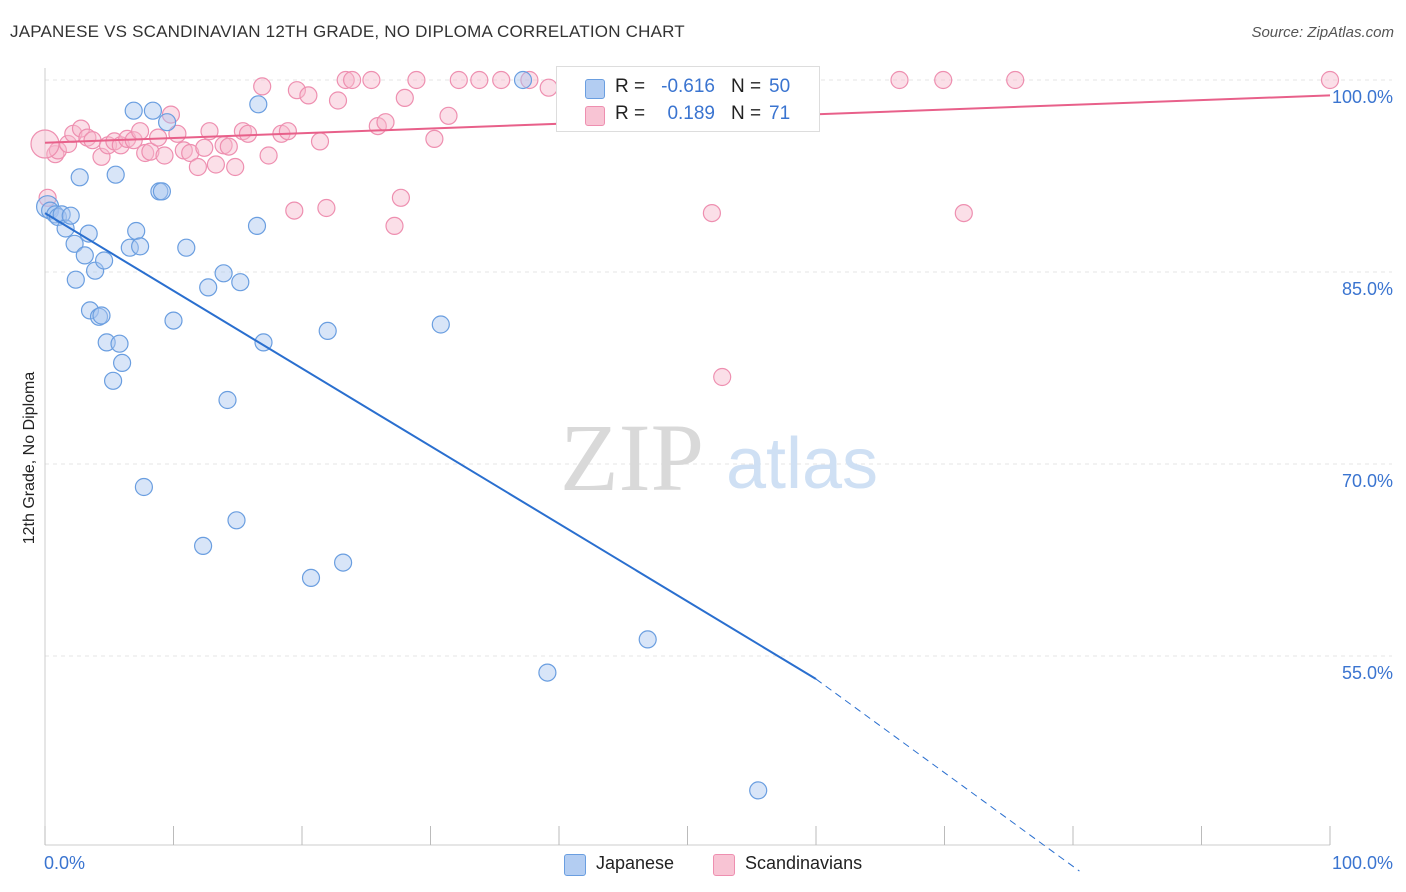 The height and width of the screenshot is (892, 1406). What do you see at coordinates (595, 89) in the screenshot?
I see `japanese-swatch` at bounding box center [595, 89].